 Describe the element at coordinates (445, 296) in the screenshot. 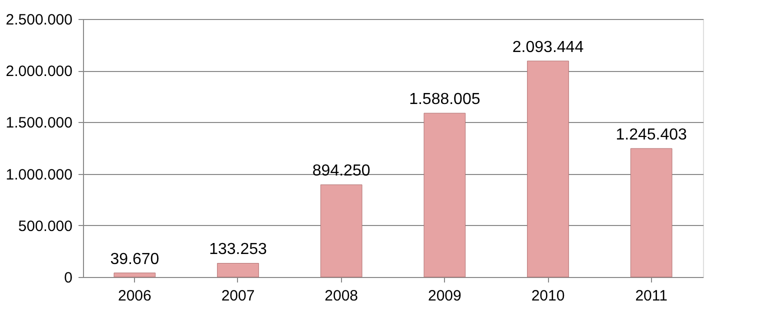

I see `x-tick-label: 2009` at that location.